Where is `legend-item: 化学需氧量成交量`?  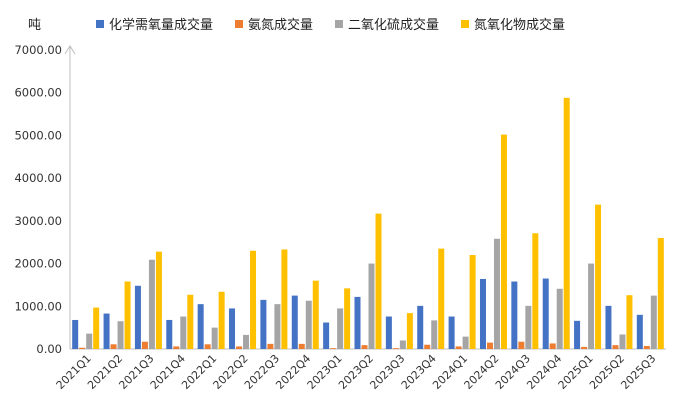 legend-item: 化学需氧量成交量 is located at coordinates (154, 23).